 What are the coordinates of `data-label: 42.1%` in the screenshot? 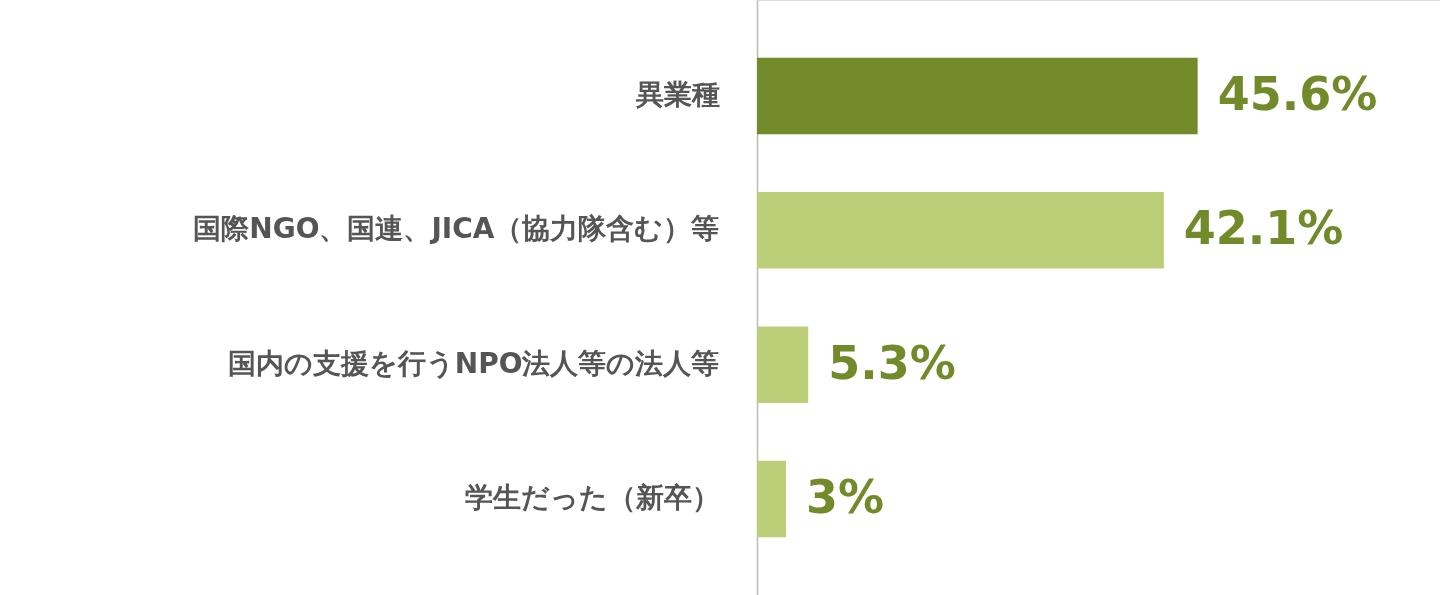 It's located at (1263, 228).